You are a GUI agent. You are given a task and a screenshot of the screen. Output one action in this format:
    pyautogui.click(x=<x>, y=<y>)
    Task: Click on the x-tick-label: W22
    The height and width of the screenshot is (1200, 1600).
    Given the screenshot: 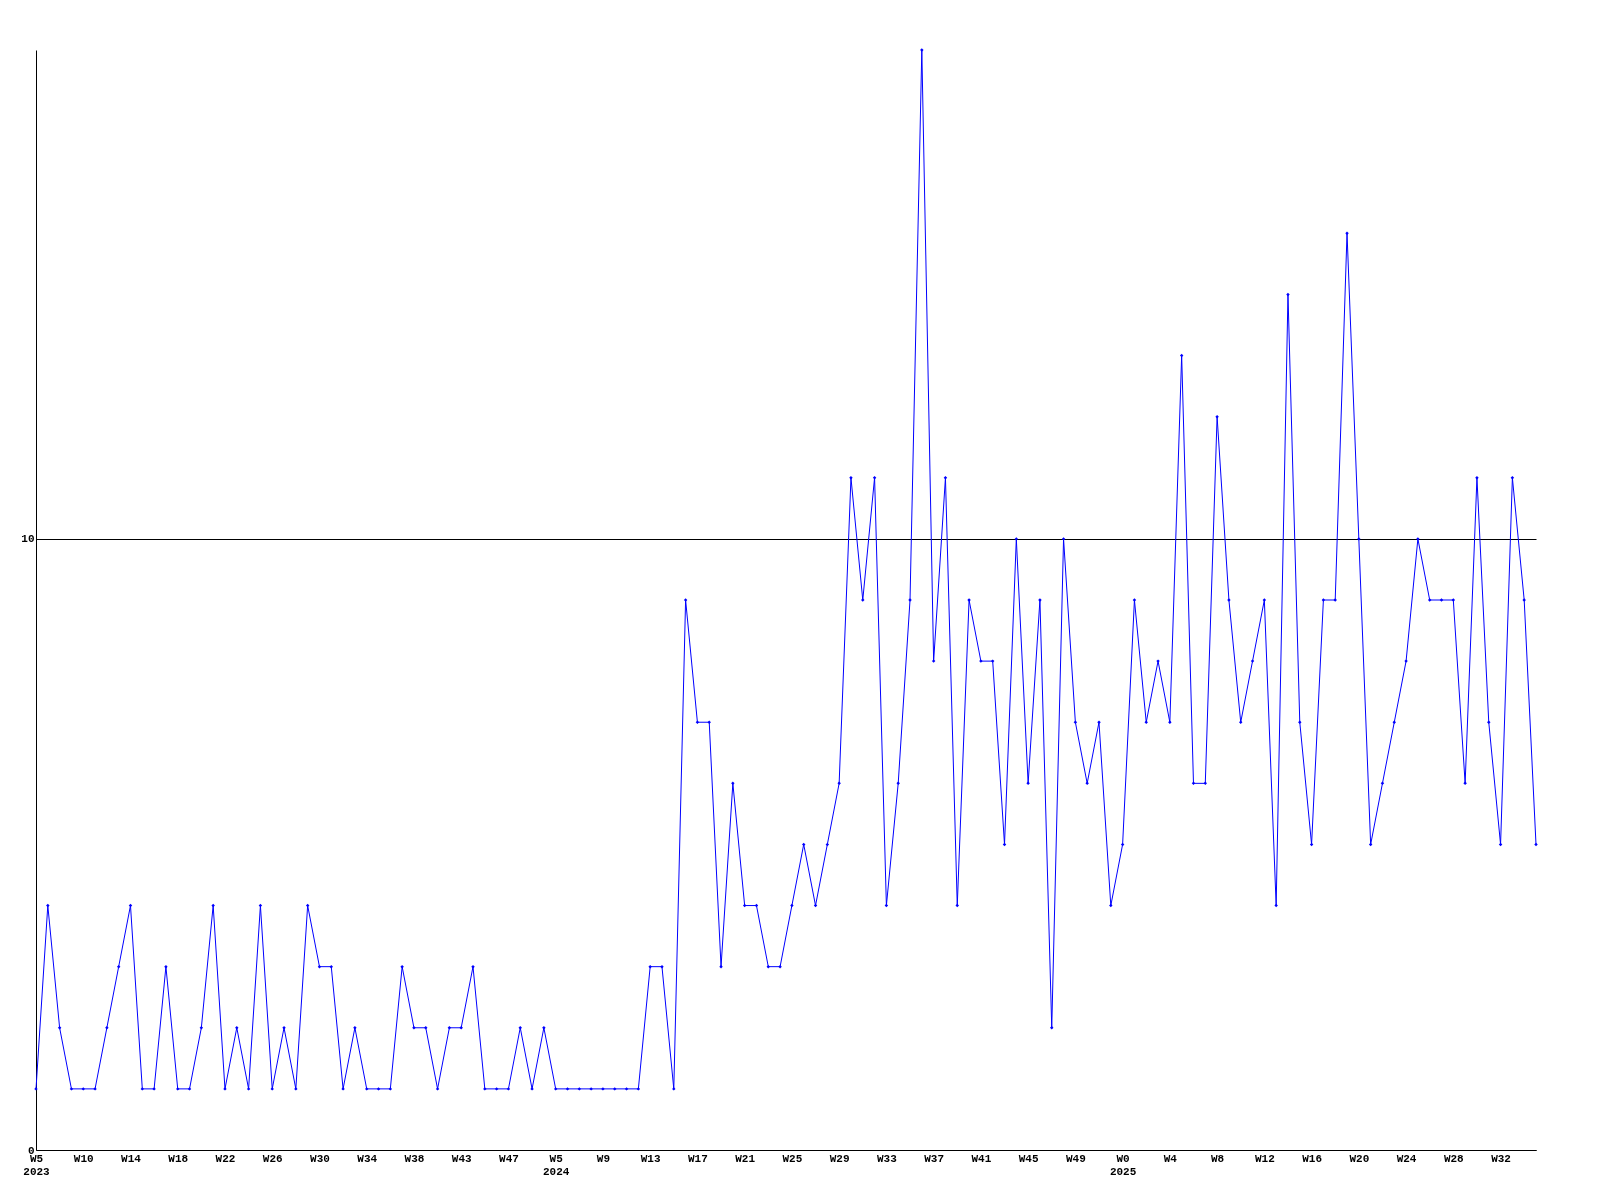 What is the action you would take?
    pyautogui.click(x=225, y=1158)
    